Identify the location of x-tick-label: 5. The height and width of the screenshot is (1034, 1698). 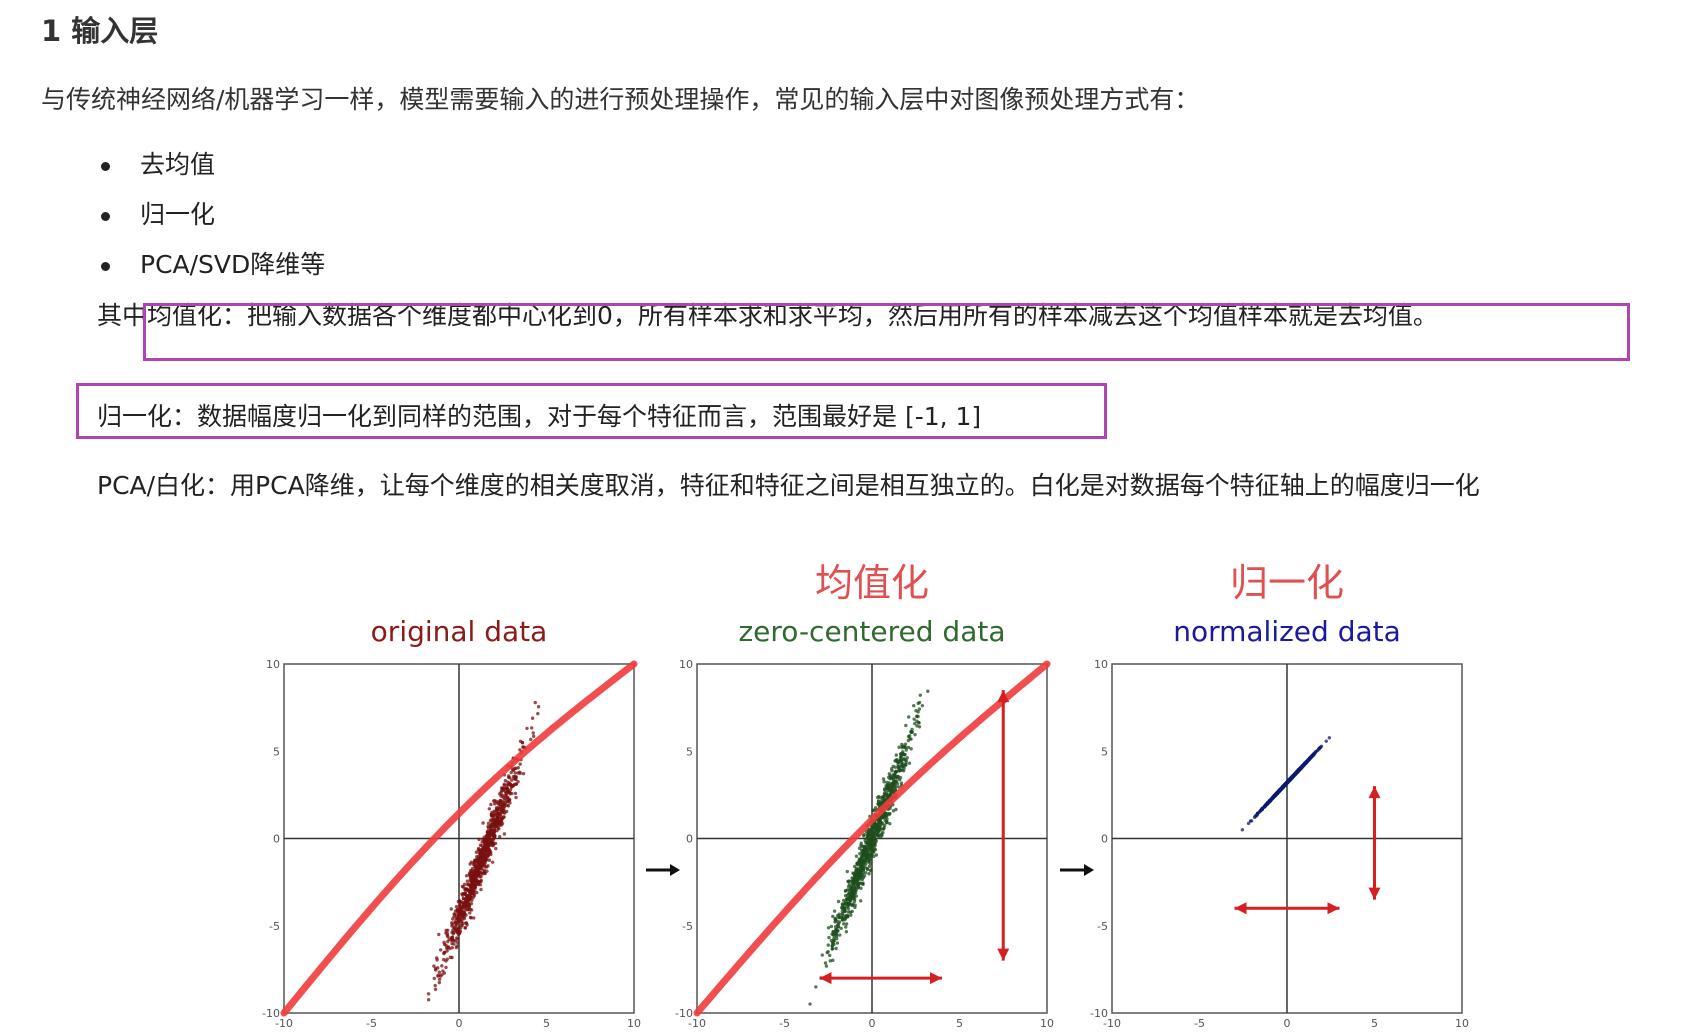
(546, 1023).